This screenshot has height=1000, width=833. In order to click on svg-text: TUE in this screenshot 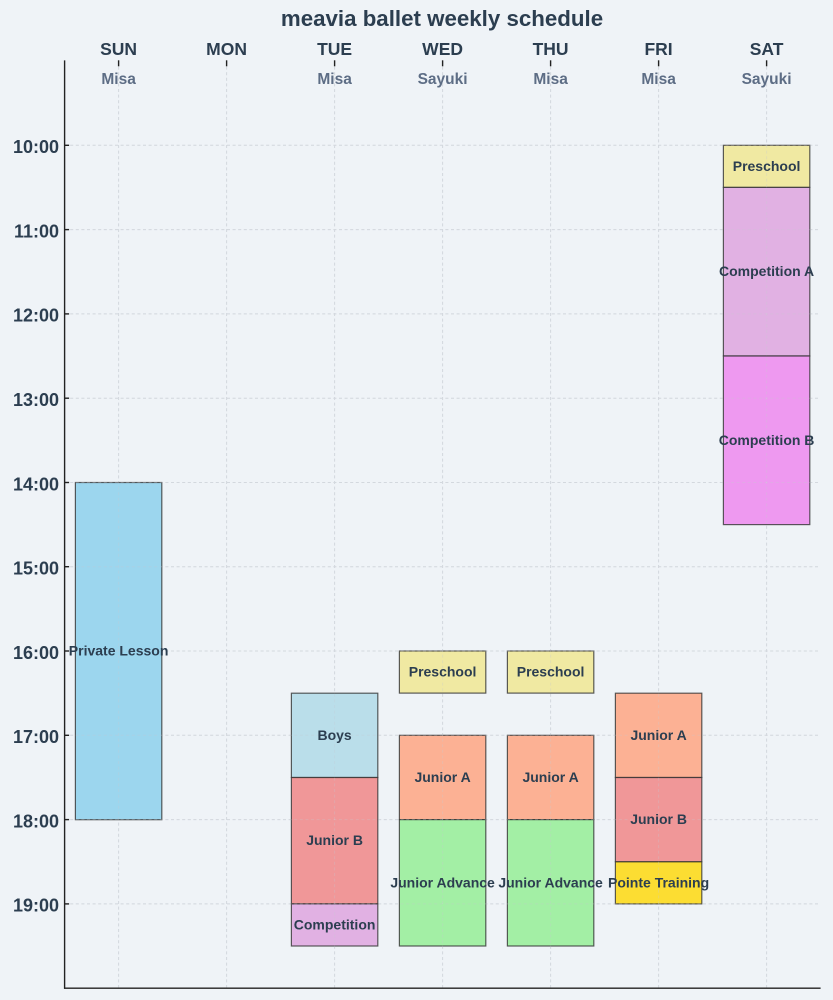, I will do `click(334, 49)`.